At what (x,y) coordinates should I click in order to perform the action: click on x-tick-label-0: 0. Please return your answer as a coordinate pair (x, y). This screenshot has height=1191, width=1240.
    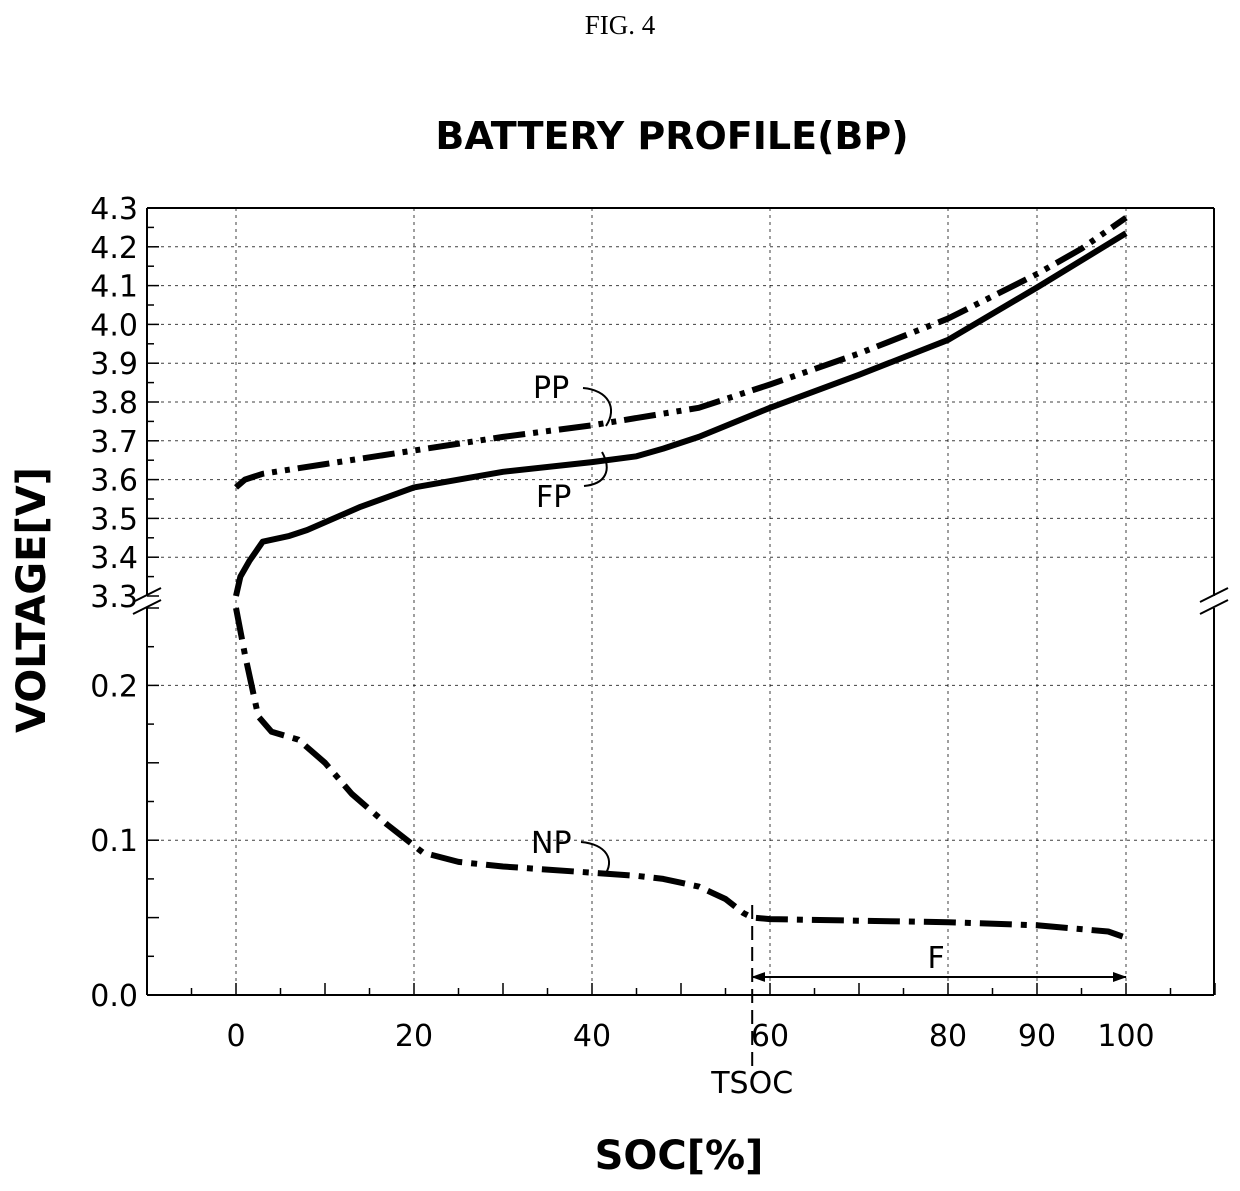
    Looking at the image, I should click on (235, 1036).